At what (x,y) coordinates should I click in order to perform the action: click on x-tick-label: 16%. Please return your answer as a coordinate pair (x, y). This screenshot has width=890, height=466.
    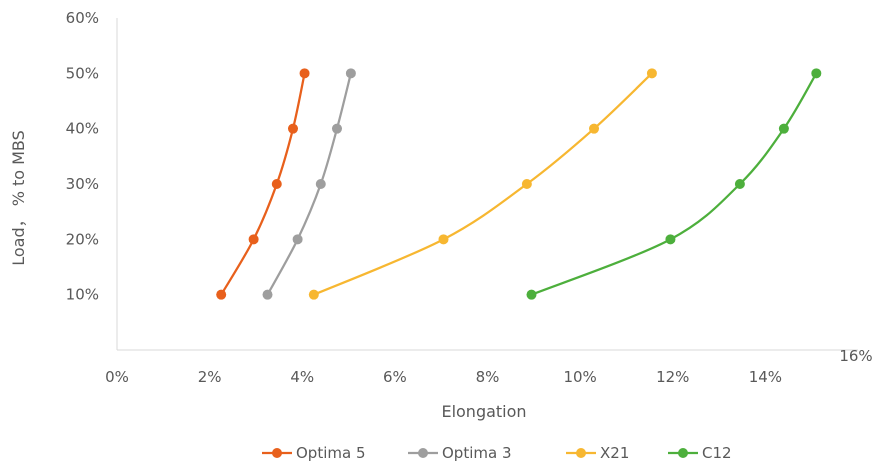
    Looking at the image, I should click on (855, 356).